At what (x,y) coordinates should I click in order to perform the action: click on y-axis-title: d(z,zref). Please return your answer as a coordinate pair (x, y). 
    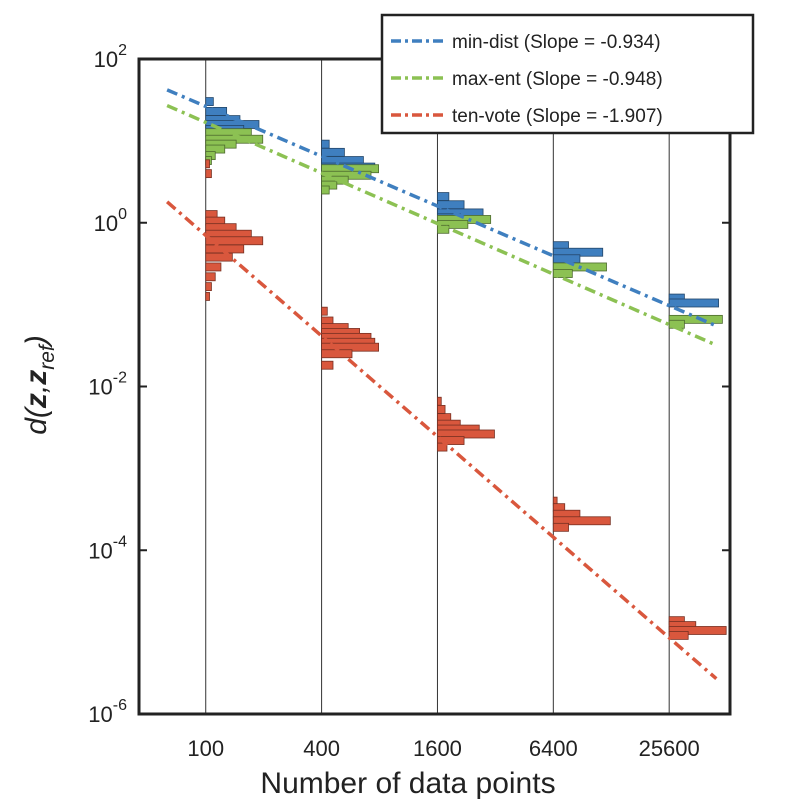
    Looking at the image, I should click on (39, 385).